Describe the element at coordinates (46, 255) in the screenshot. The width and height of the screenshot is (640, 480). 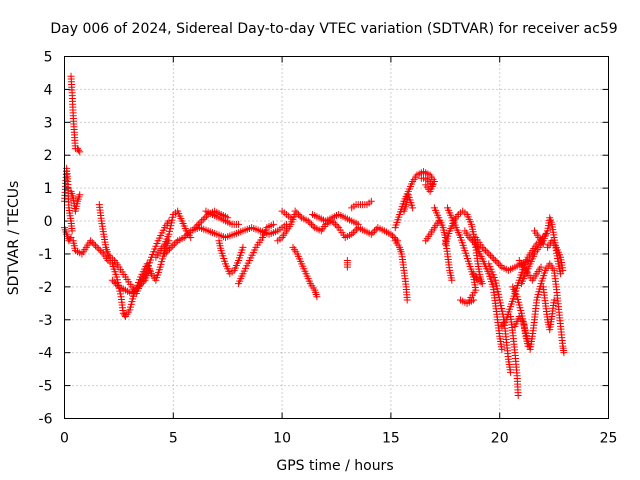
I see `y-tick-label: -1` at that location.